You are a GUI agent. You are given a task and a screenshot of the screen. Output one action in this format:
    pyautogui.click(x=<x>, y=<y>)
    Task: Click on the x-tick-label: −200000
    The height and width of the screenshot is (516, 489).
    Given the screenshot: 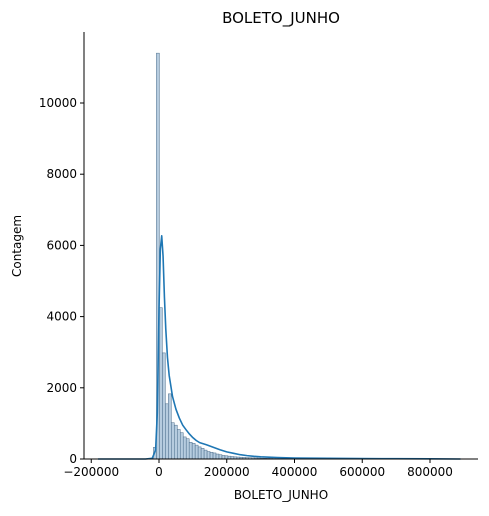 What is the action you would take?
    pyautogui.click(x=91, y=472)
    